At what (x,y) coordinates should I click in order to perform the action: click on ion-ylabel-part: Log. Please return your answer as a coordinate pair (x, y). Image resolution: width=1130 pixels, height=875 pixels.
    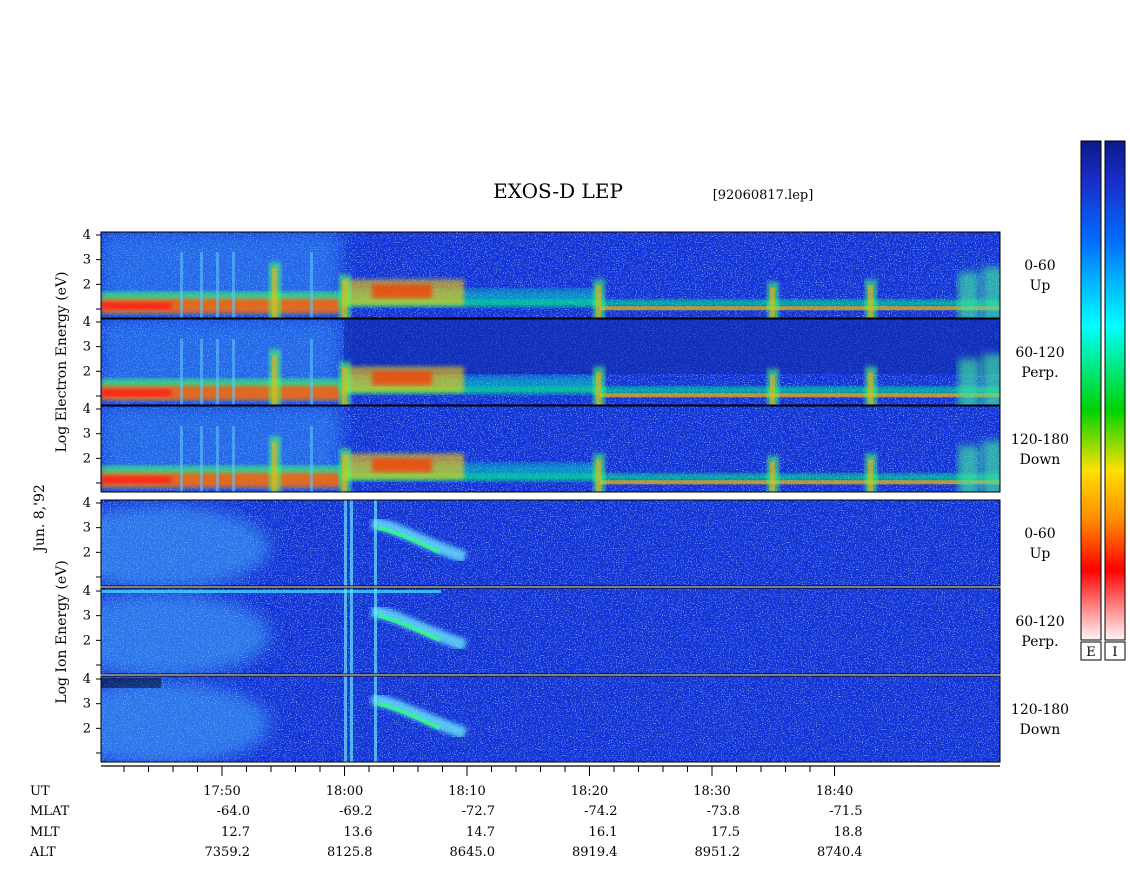
    Looking at the image, I should click on (62, 690).